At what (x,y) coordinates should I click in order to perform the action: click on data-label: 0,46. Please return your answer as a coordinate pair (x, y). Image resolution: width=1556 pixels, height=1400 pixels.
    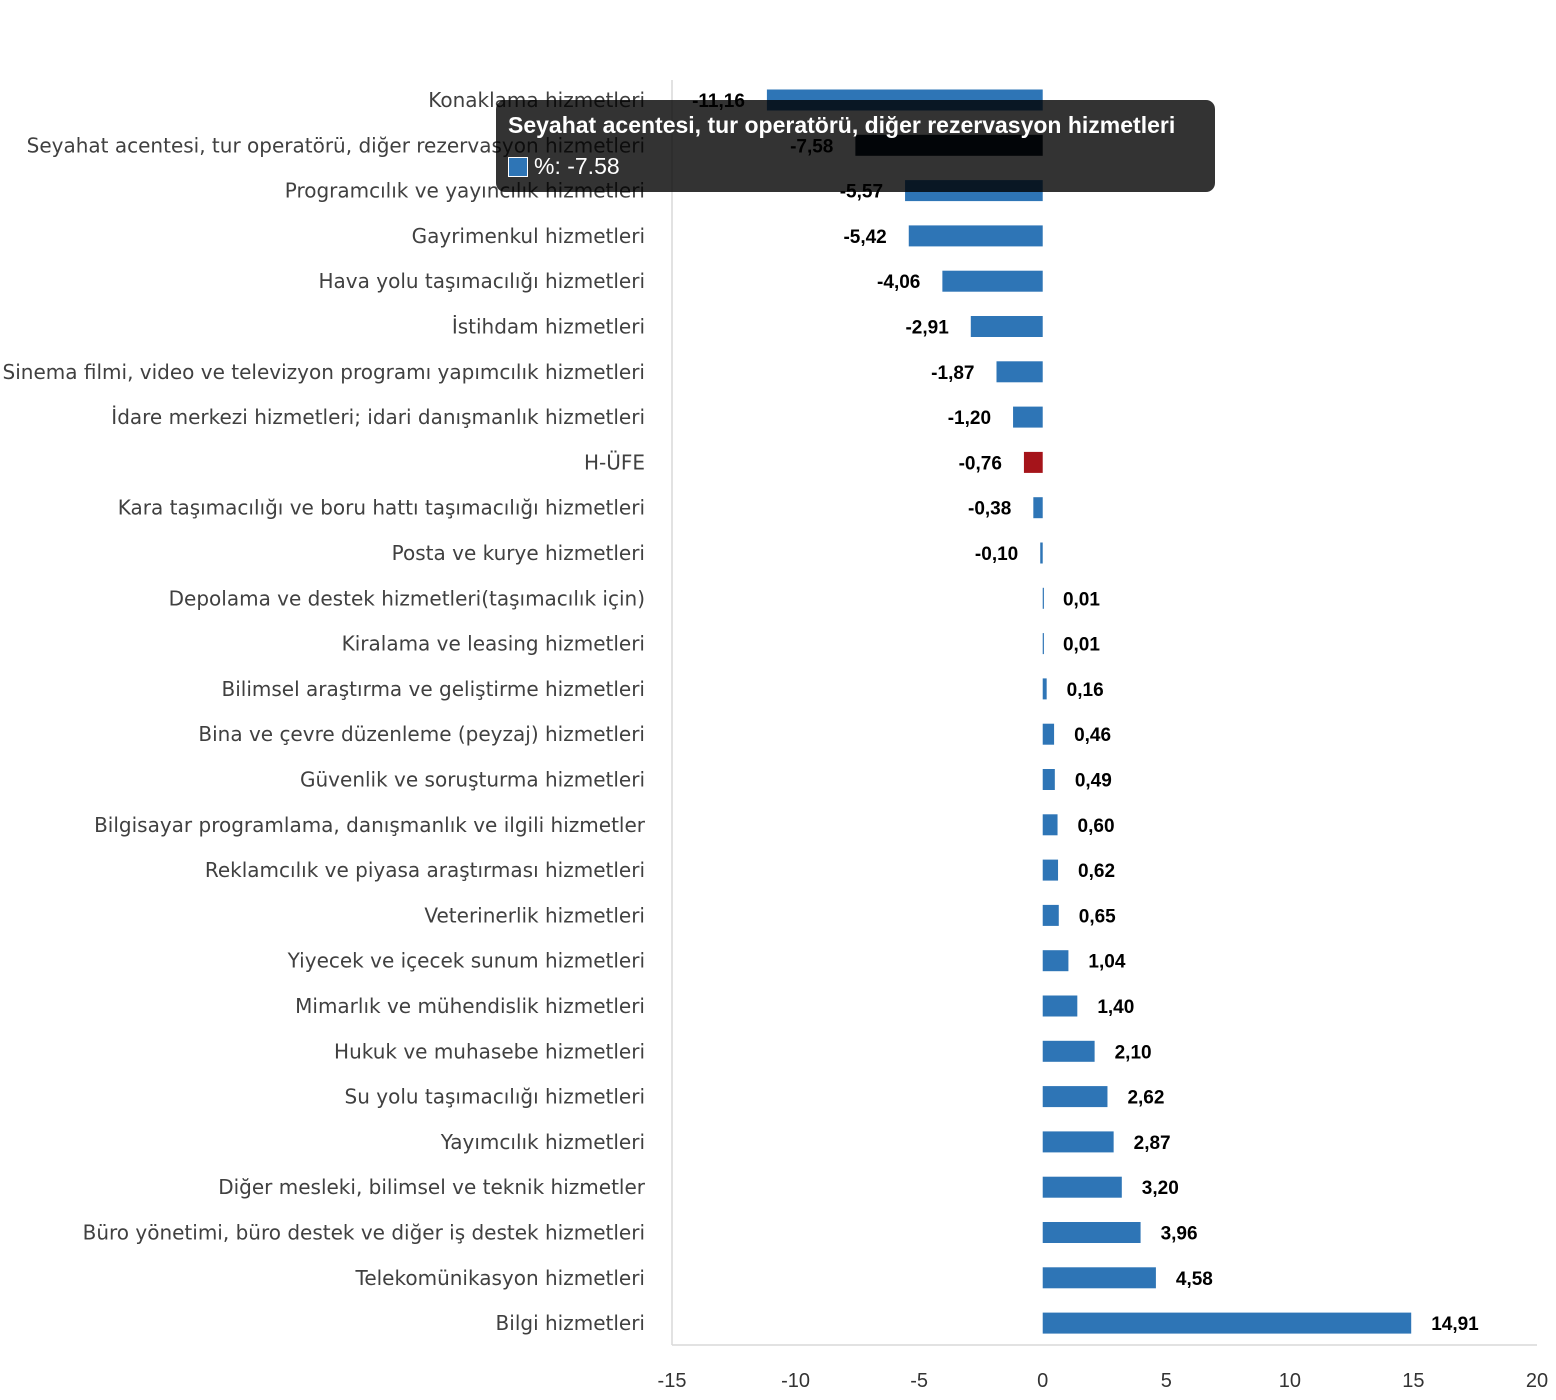
    Looking at the image, I should click on (1092, 735).